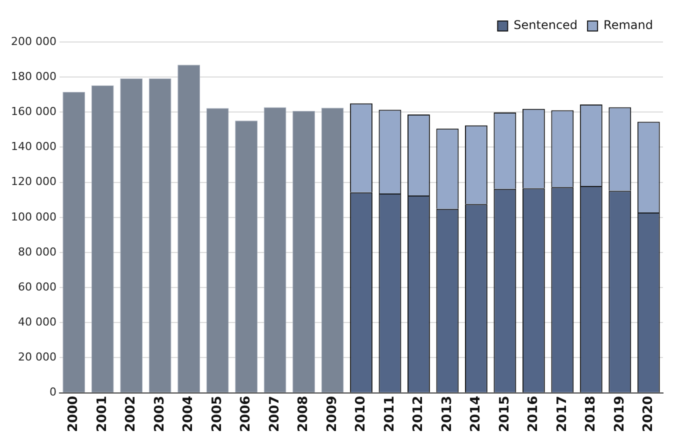 This screenshot has width=677, height=443. What do you see at coordinates (504, 414) in the screenshot?
I see `x-tick-label: 2015` at bounding box center [504, 414].